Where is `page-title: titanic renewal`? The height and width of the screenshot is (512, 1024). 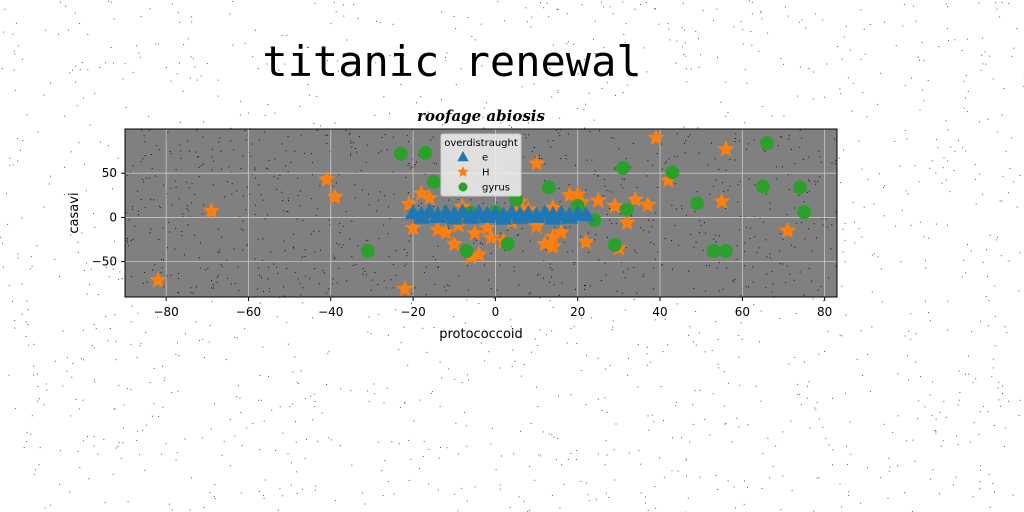 page-title: titanic renewal is located at coordinates (451, 61).